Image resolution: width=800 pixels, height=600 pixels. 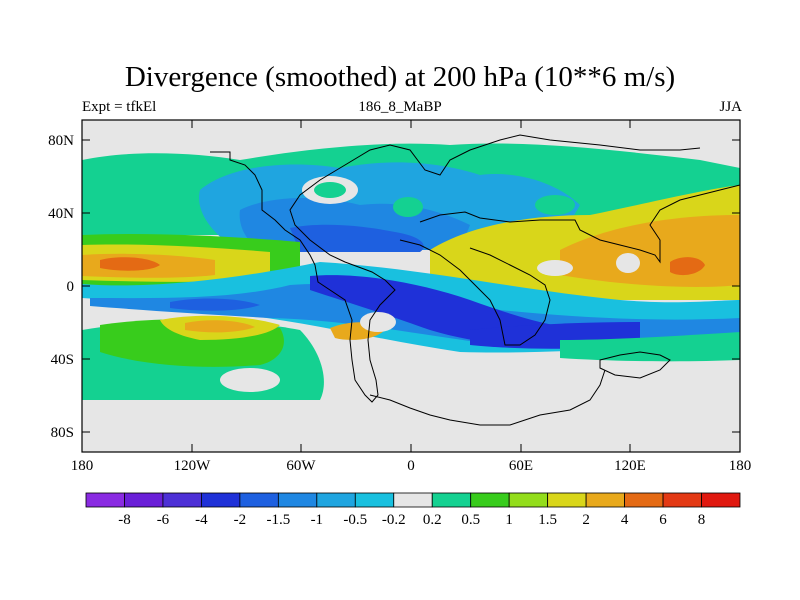 I want to click on lat-label: 80N, so click(x=61, y=141).